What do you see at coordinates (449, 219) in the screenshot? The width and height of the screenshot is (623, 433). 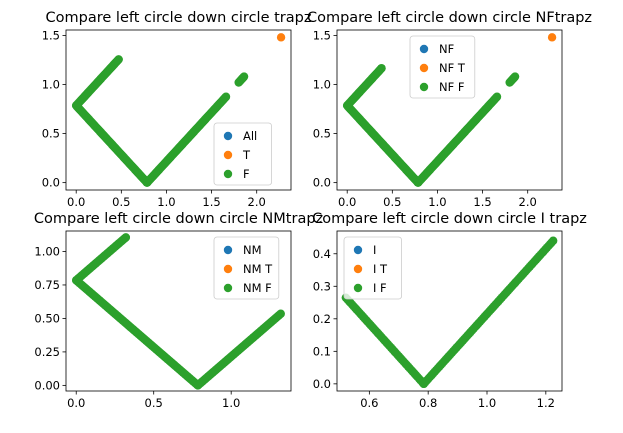 I see `subplot-title: Compare left circle down circle I trapz` at bounding box center [449, 219].